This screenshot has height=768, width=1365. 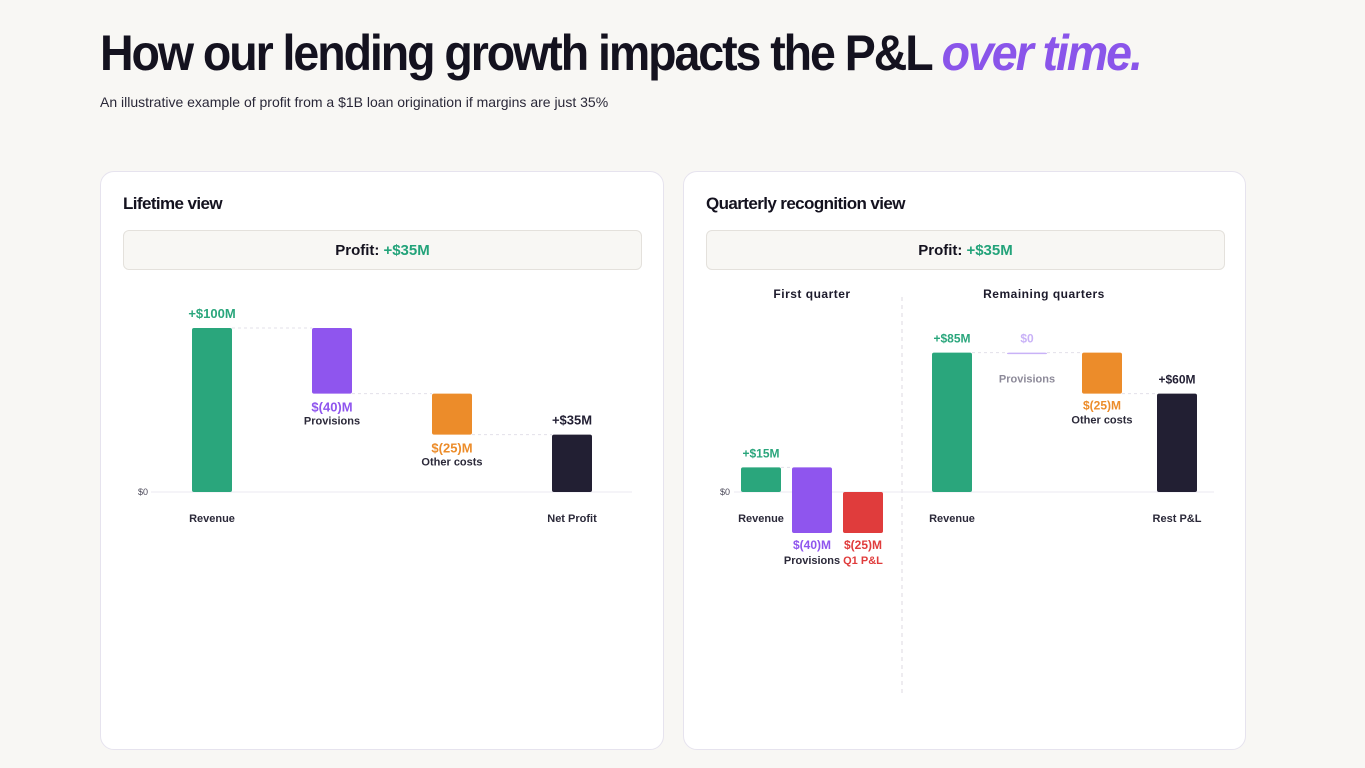 What do you see at coordinates (211, 313) in the screenshot?
I see `data-label: +$100M` at bounding box center [211, 313].